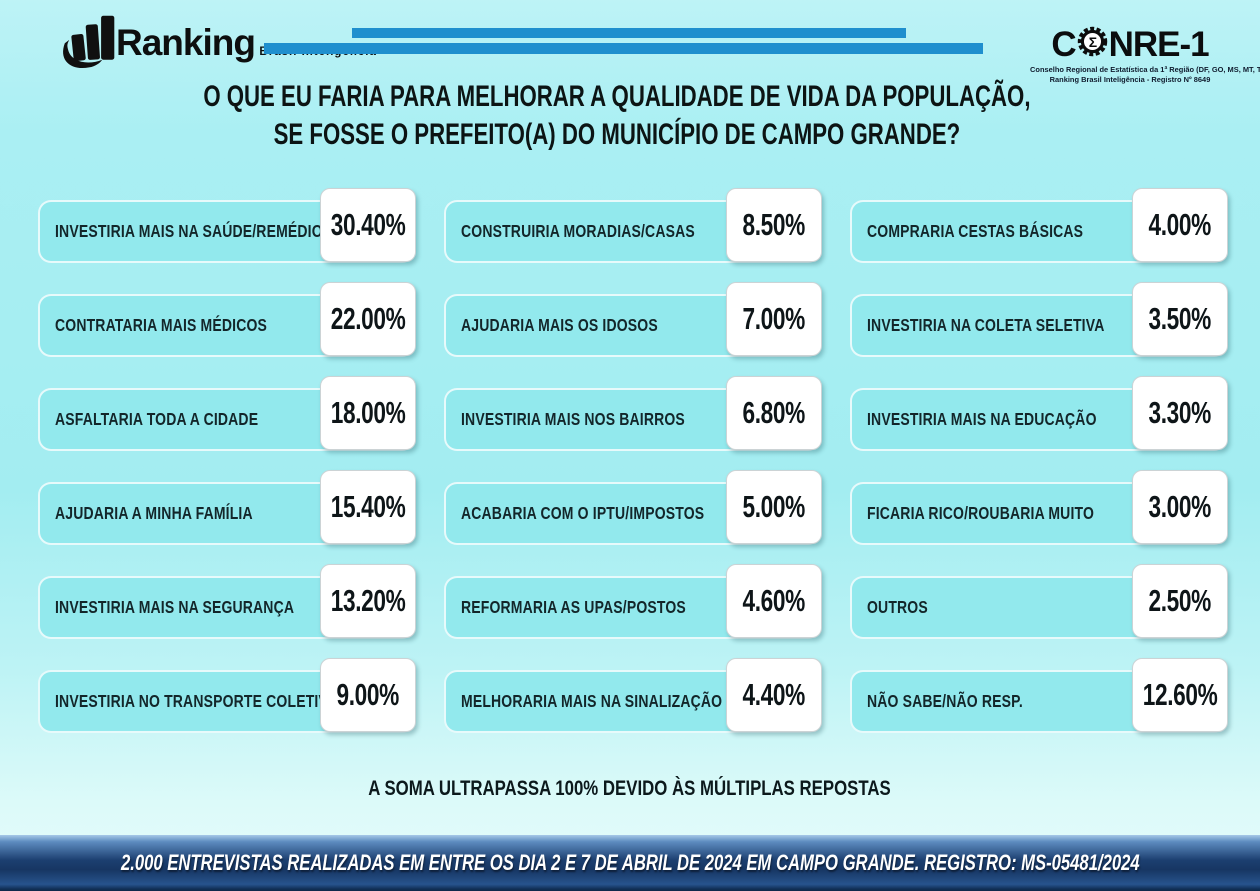 The height and width of the screenshot is (891, 1260). I want to click on survey-item: MELHORARIA MAIS NA SINALIZAÇÃO 4.40%, so click(633, 695).